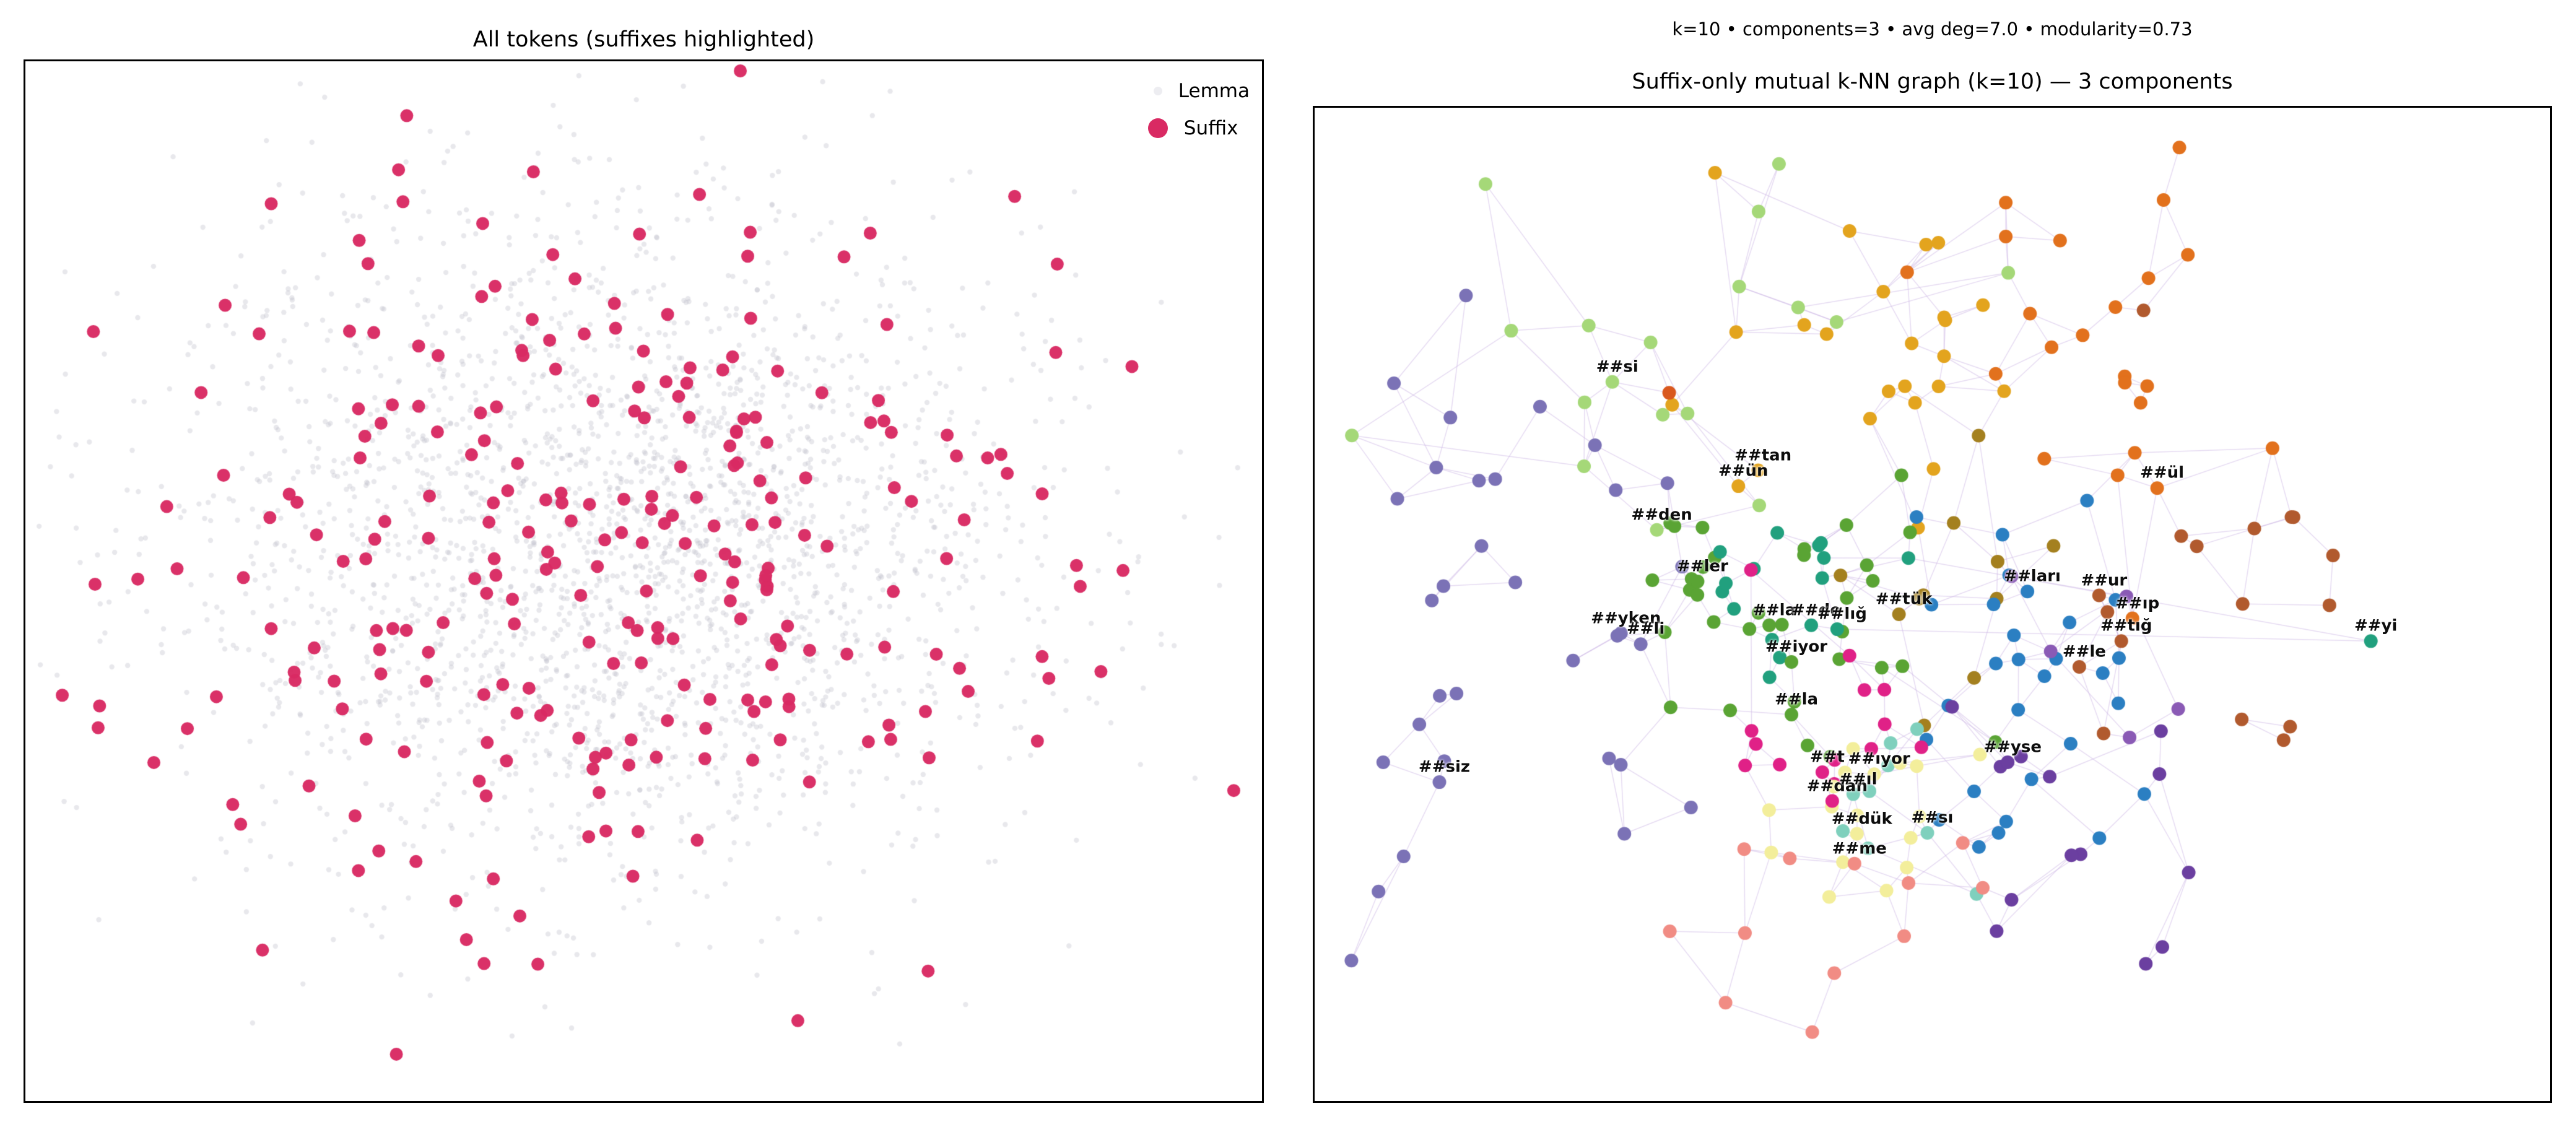 Image resolution: width=2576 pixels, height=1127 pixels. Describe the element at coordinates (1196, 109) in the screenshot. I see `legend: Lemma Suffix` at that location.